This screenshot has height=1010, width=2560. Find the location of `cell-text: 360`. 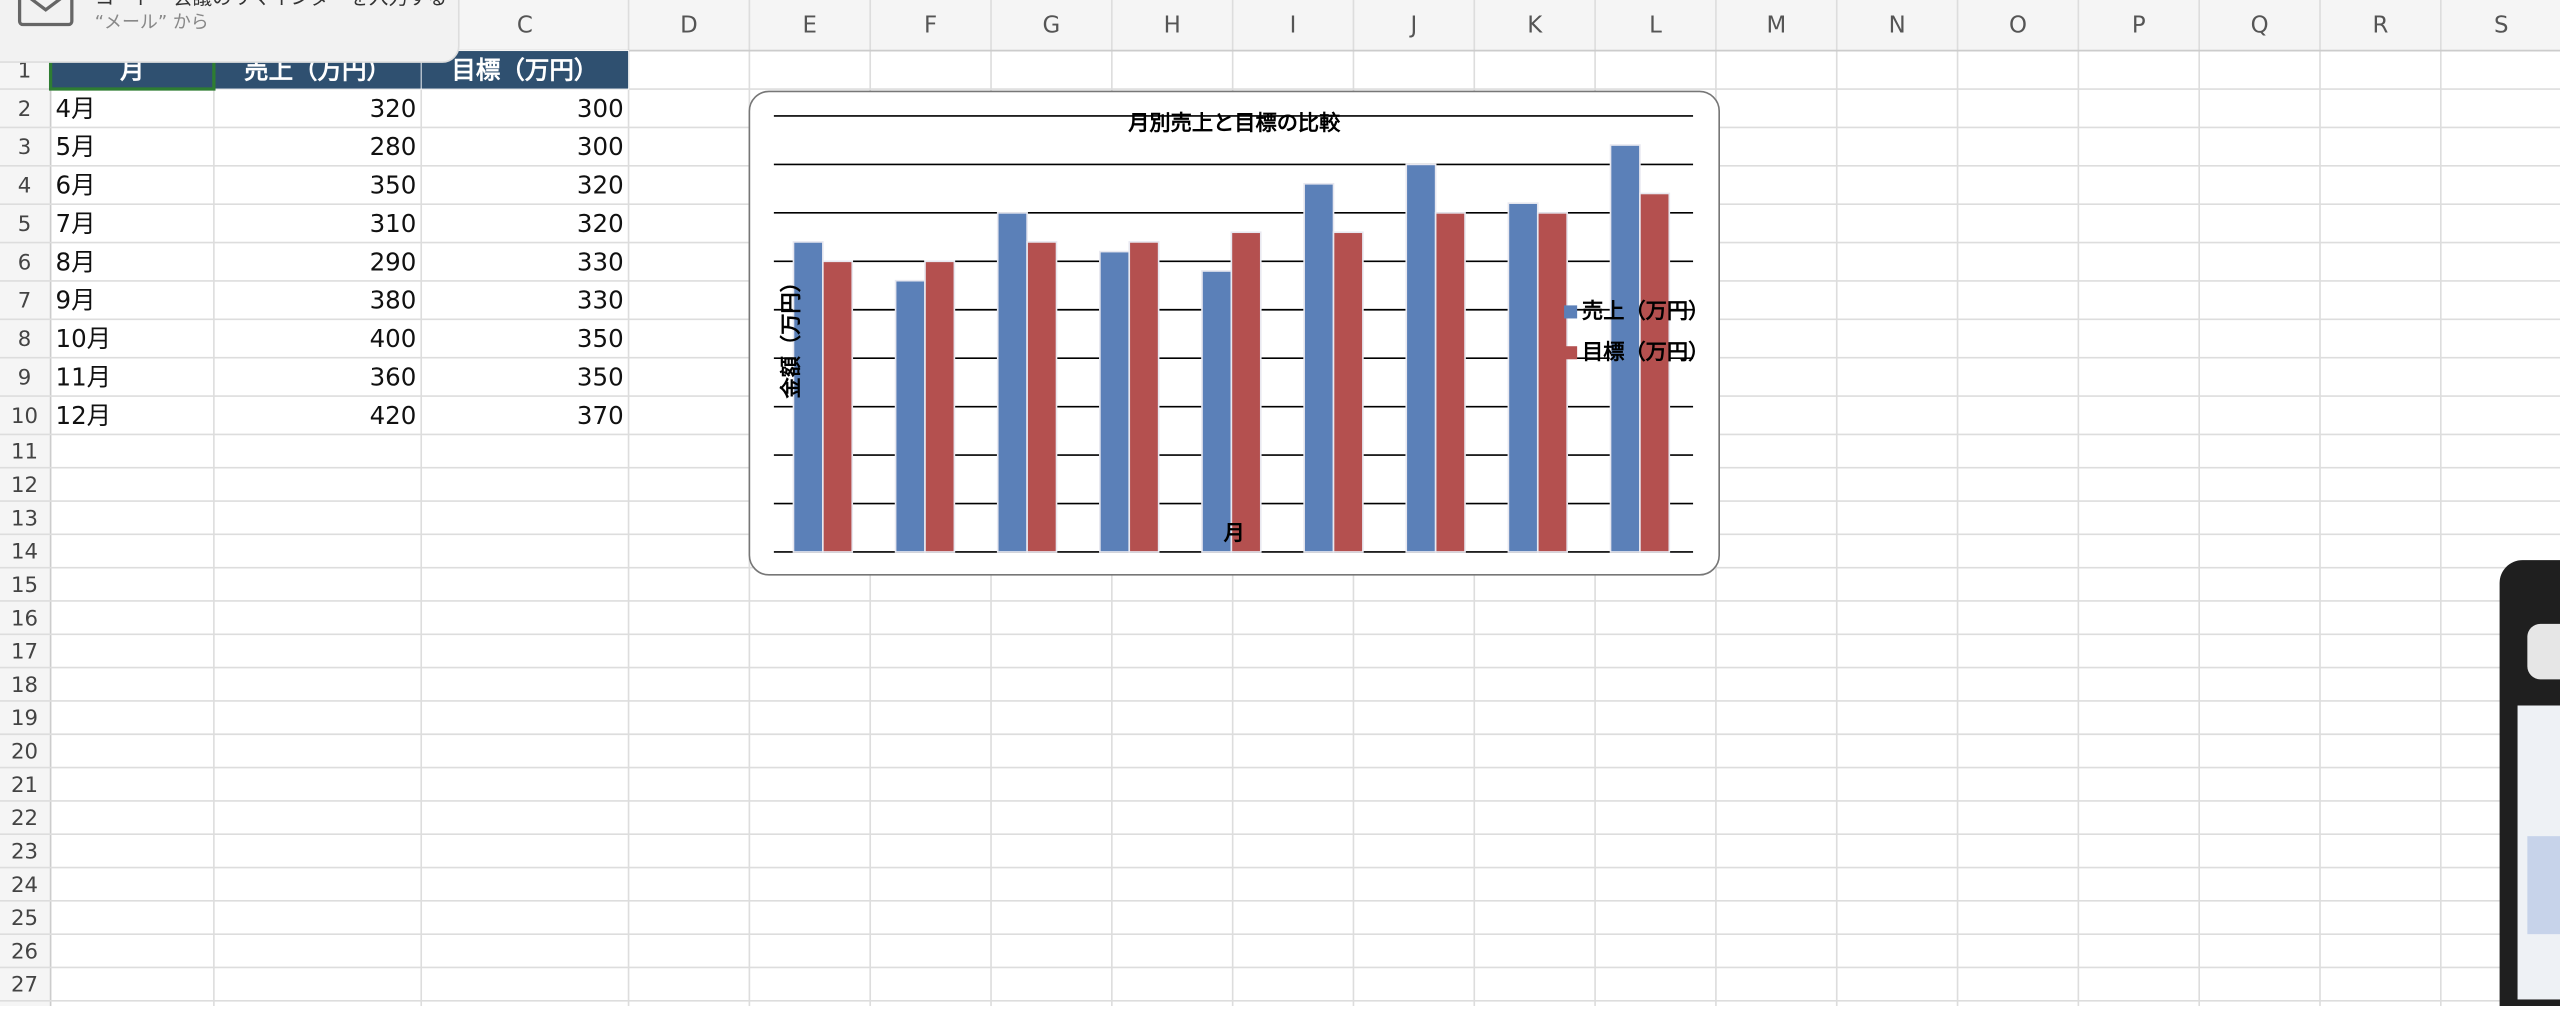

cell-text: 360 is located at coordinates (393, 376).